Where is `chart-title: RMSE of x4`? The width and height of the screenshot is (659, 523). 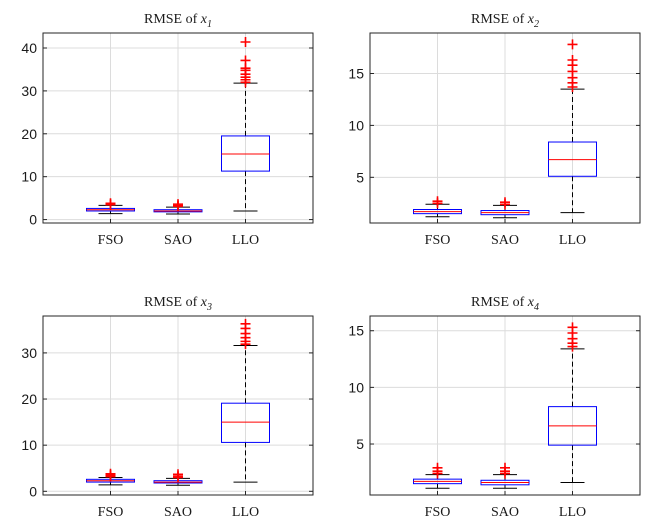
chart-title: RMSE of x4 is located at coordinates (505, 304).